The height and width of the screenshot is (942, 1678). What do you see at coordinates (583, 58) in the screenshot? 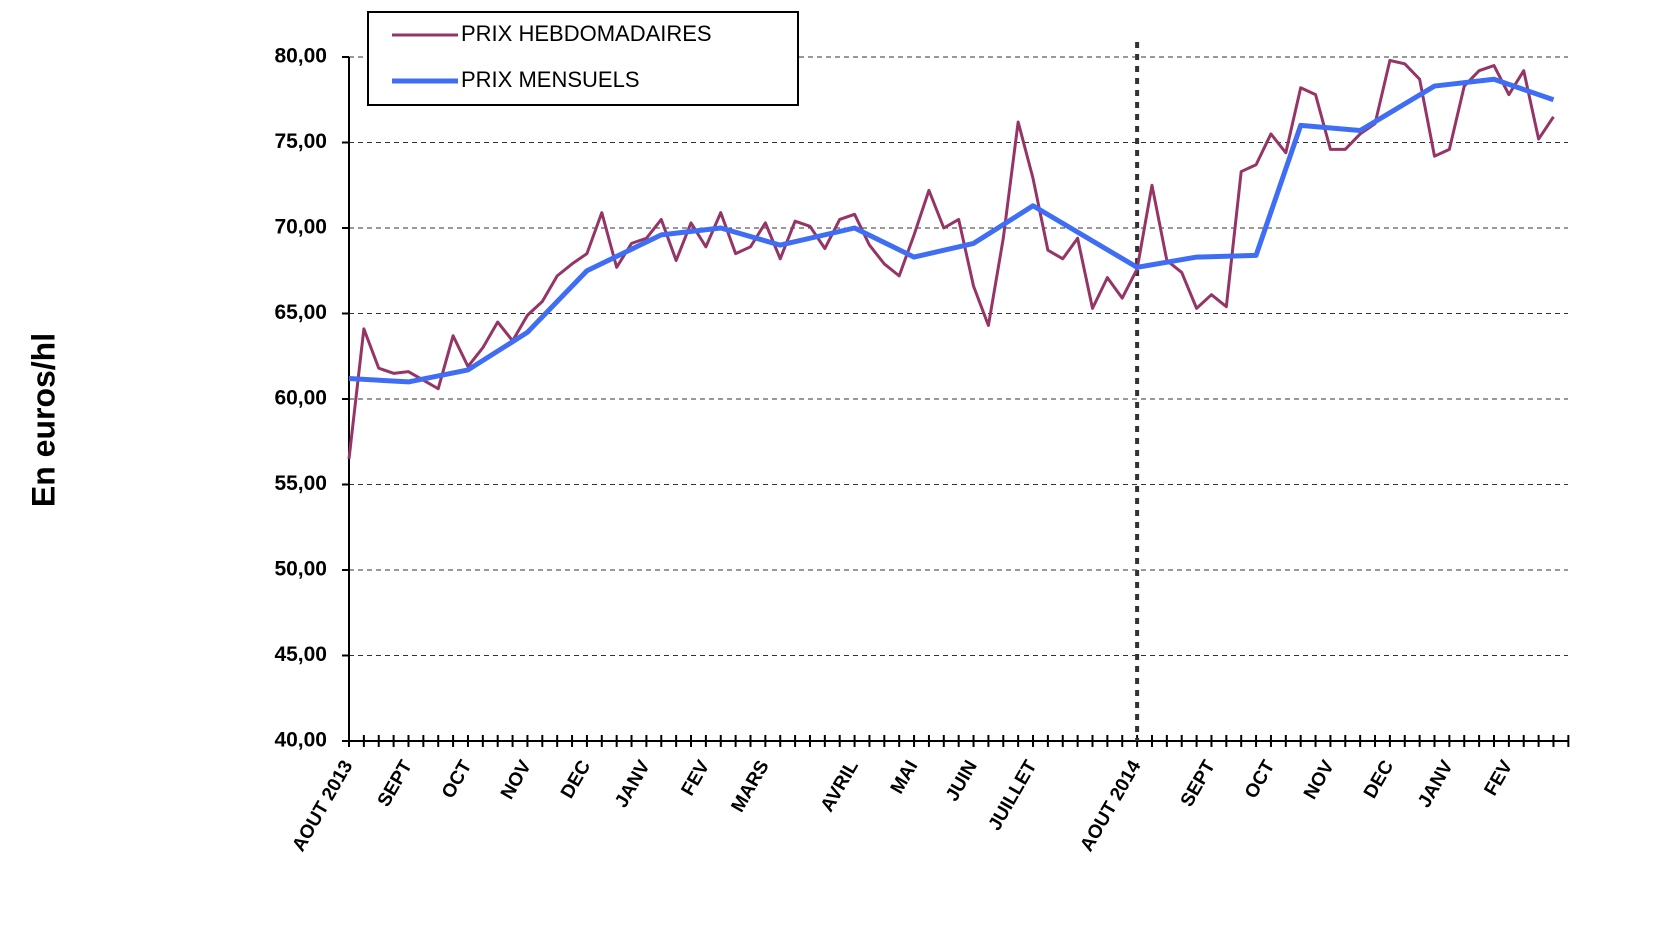
I see `legend-box` at bounding box center [583, 58].